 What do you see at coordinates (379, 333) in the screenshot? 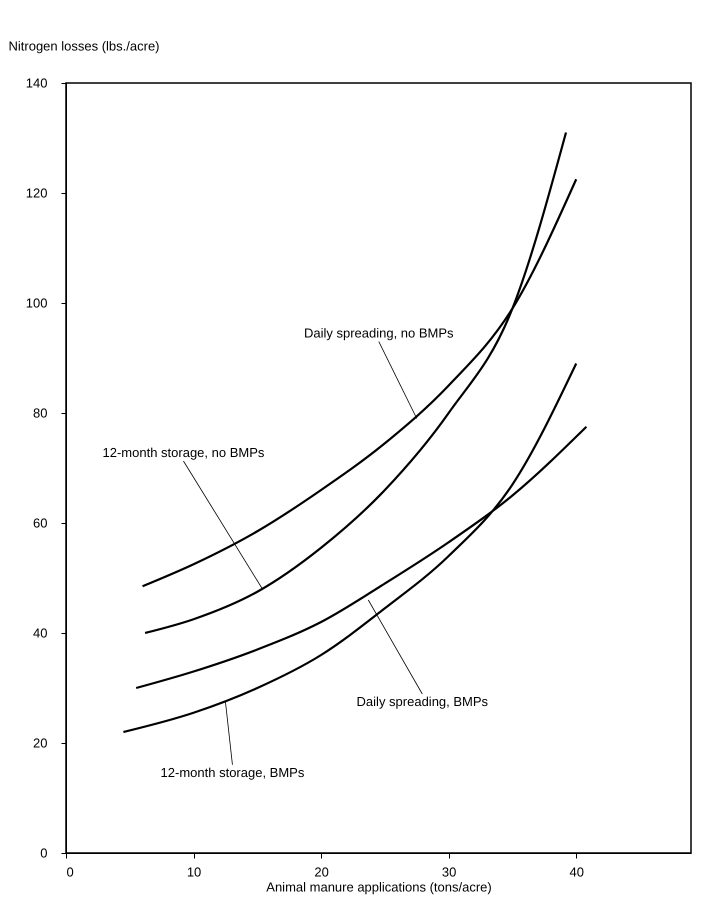
I see `annotation: Daily spreading, no BMPs` at bounding box center [379, 333].